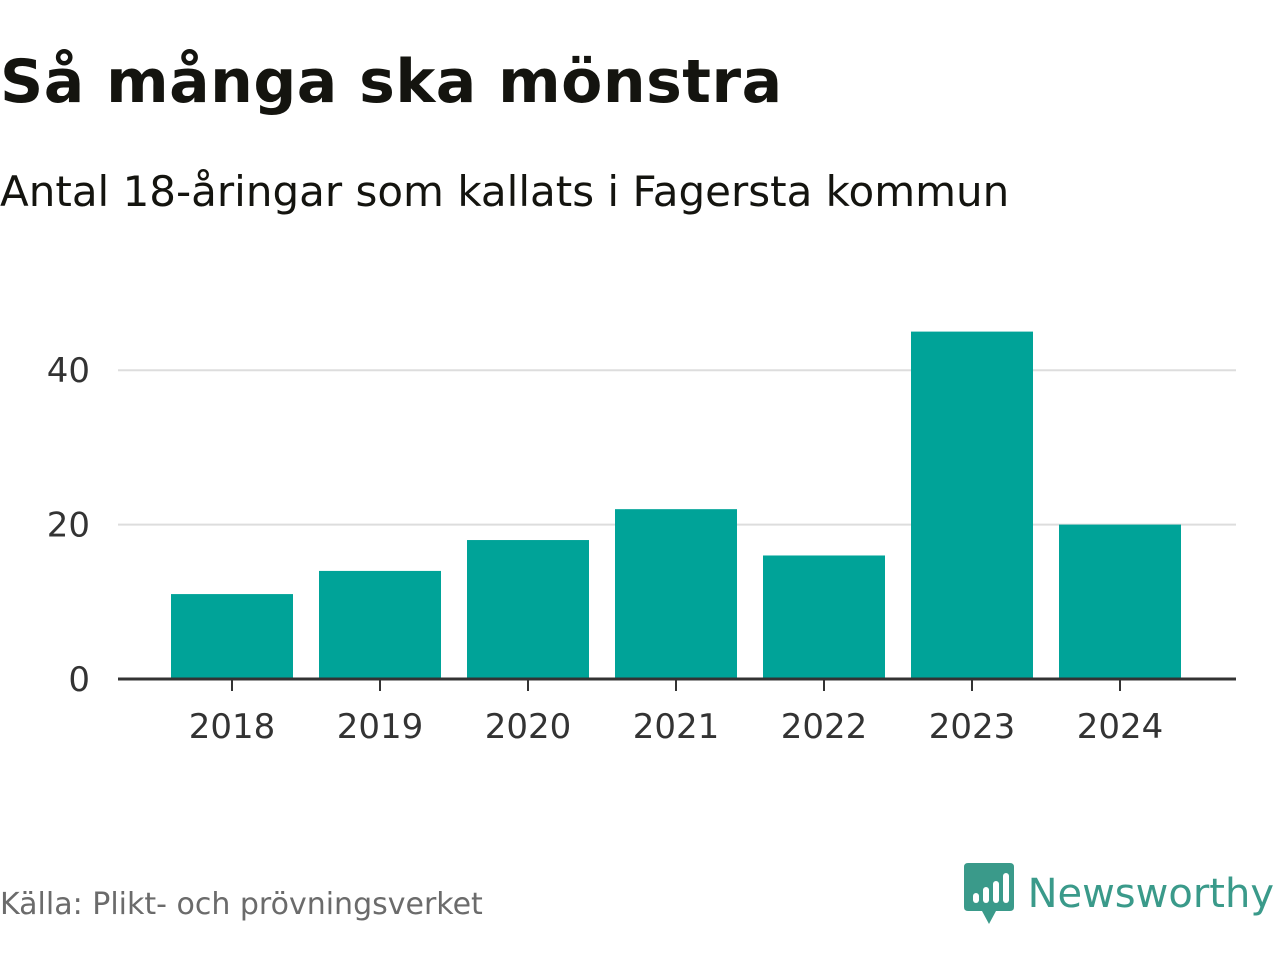  Describe the element at coordinates (1120, 727) in the screenshot. I see `x-tick-label: 2024` at that location.